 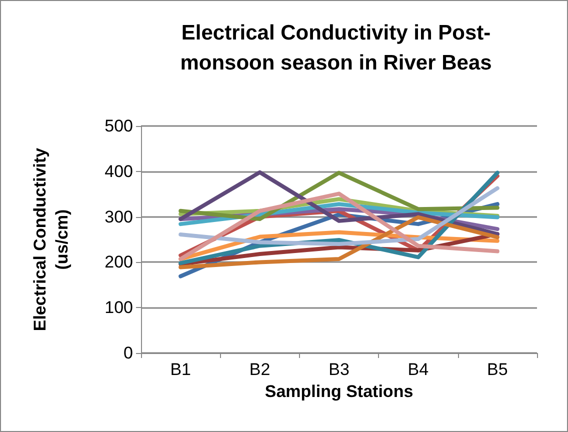 I want to click on y-tick-label: 0, so click(x=128, y=353).